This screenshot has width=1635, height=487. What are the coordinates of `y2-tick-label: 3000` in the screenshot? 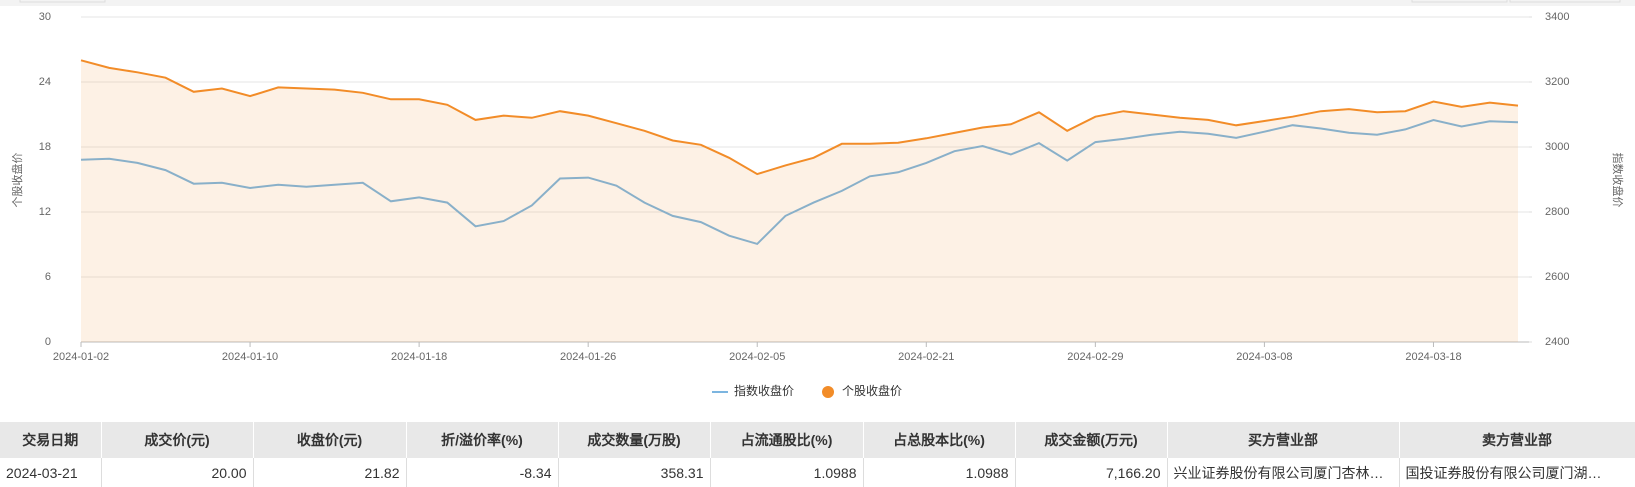 It's located at (1557, 147).